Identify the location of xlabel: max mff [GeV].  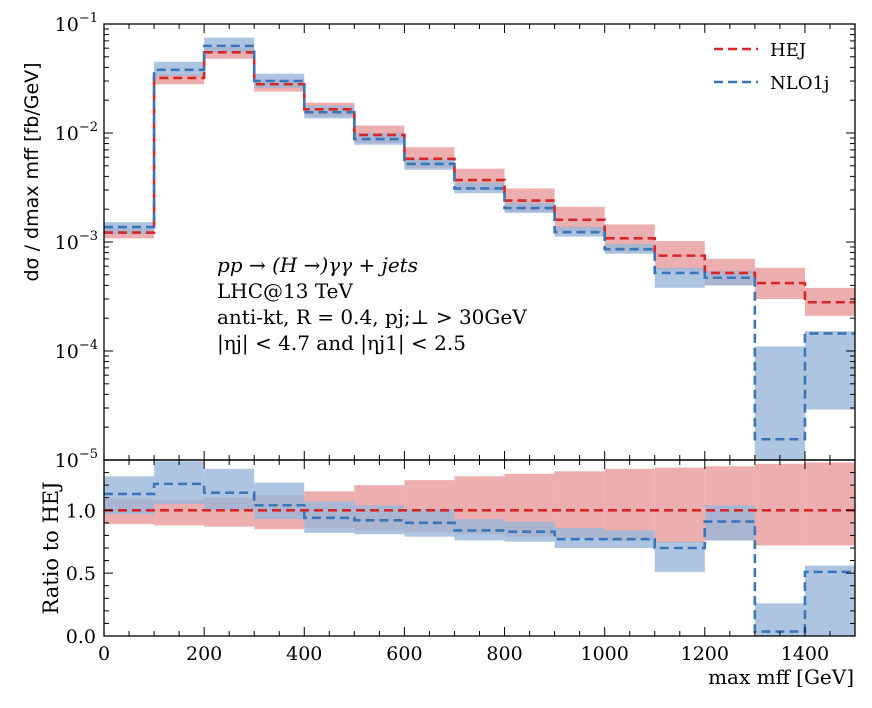
(781, 677).